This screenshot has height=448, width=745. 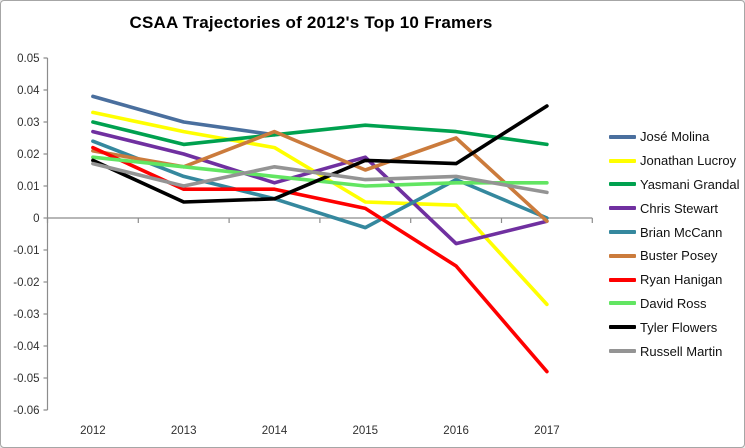 What do you see at coordinates (26, 251) in the screenshot?
I see `y-axis-tick-label: -0.01` at bounding box center [26, 251].